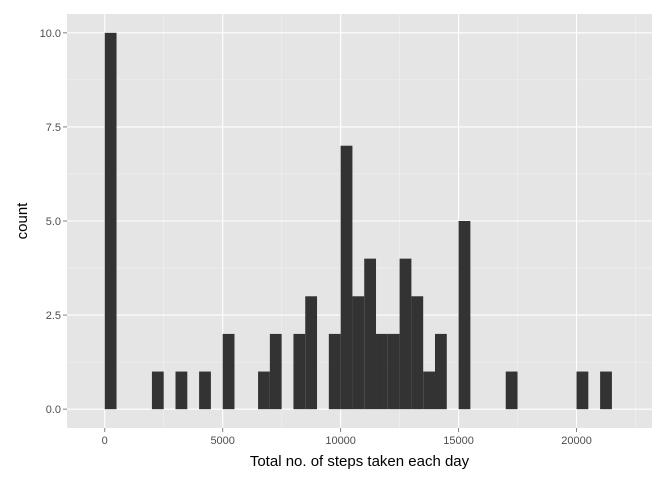 The width and height of the screenshot is (672, 480). I want to click on x-axis-title: Total no. of steps taken each day, so click(360, 461).